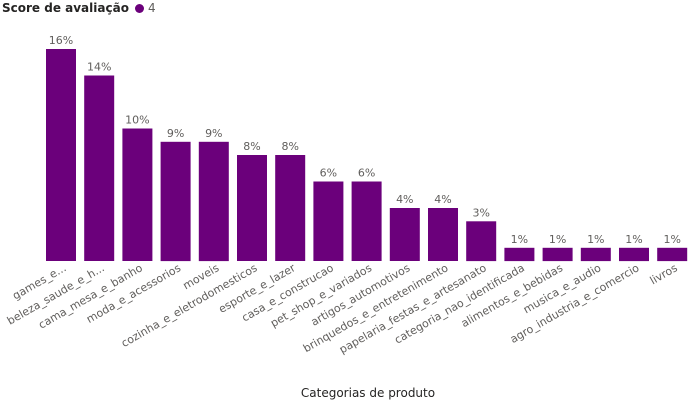 Image resolution: width=700 pixels, height=402 pixels. I want to click on bar-value-label: 16%, so click(61, 40).